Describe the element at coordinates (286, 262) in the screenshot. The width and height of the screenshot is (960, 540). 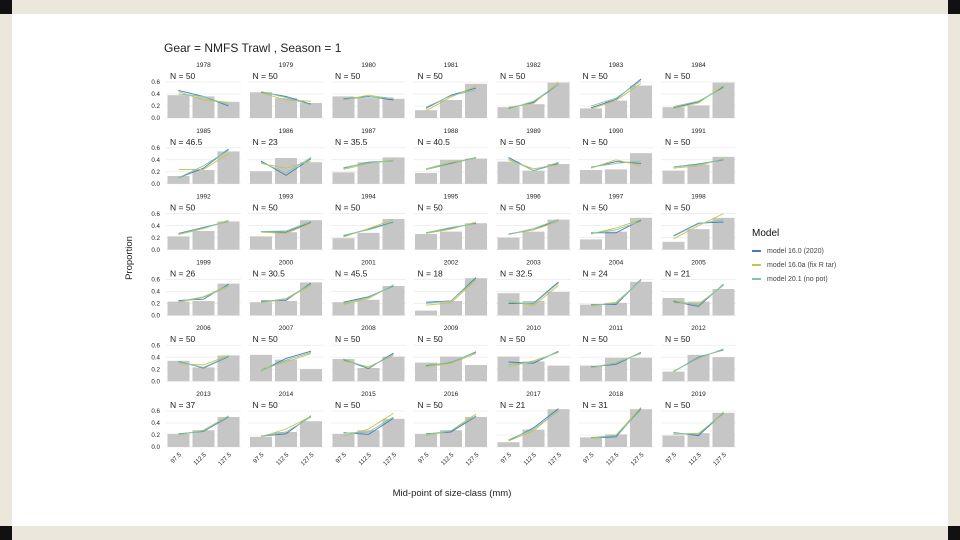
I see `panel-year-label: 2000` at that location.